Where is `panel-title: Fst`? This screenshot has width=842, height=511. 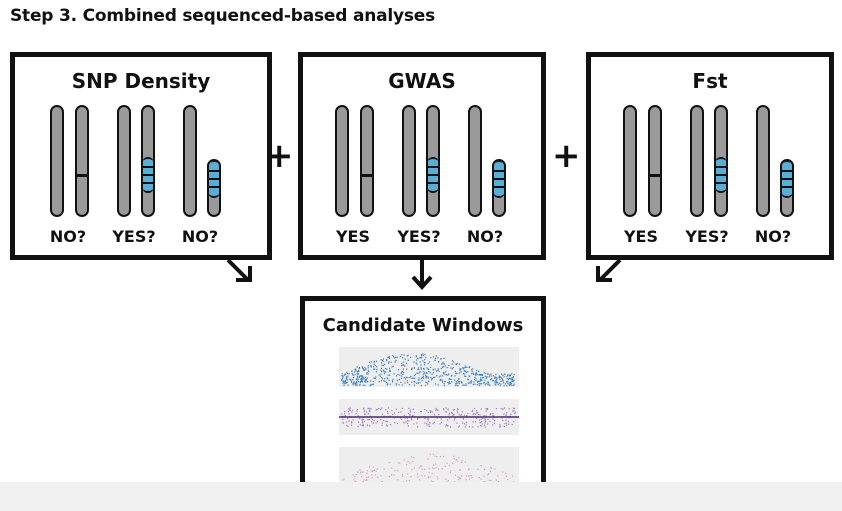
panel-title: Fst is located at coordinates (710, 81).